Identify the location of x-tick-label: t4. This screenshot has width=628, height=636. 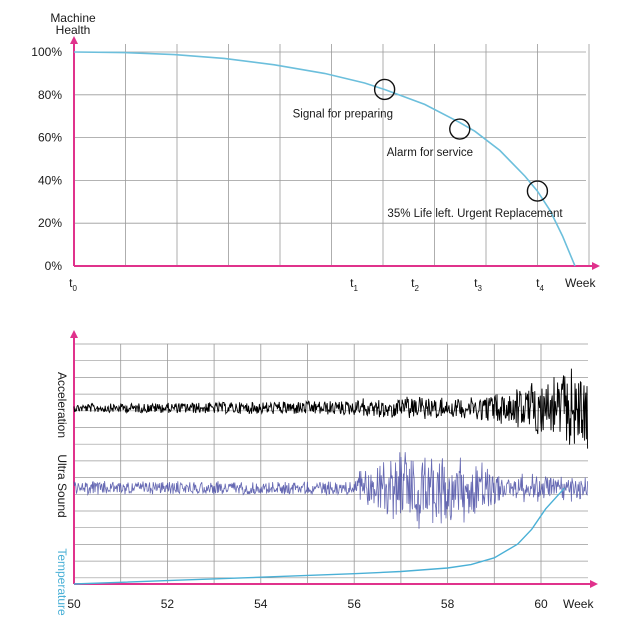
(540, 284).